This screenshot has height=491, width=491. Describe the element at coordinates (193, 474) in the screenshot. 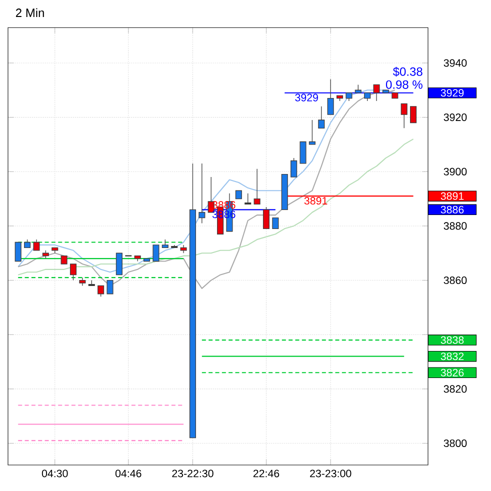

I see `x-tick-label: 23-22:30` at that location.